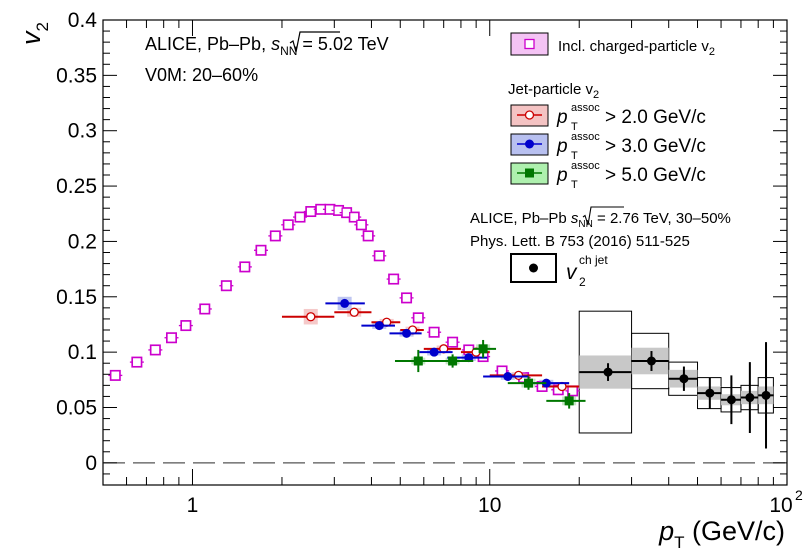 The image size is (808, 549). Describe the element at coordinates (596, 95) in the screenshot. I see `legend-jet-header-sub: 2` at that location.